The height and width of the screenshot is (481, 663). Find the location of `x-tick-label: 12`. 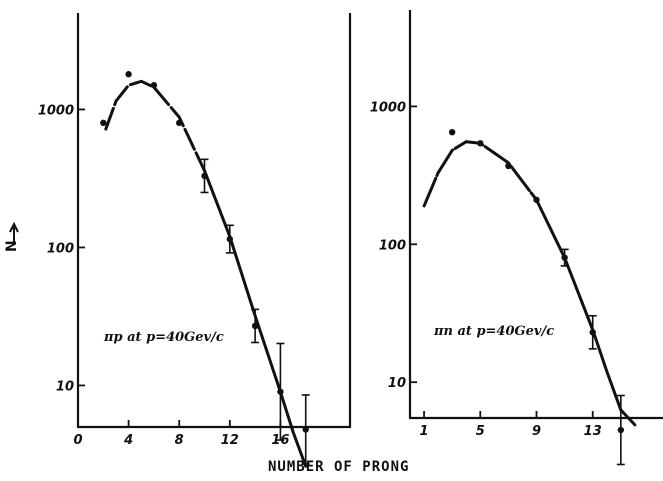

x-tick-label: 12 is located at coordinates (230, 440).